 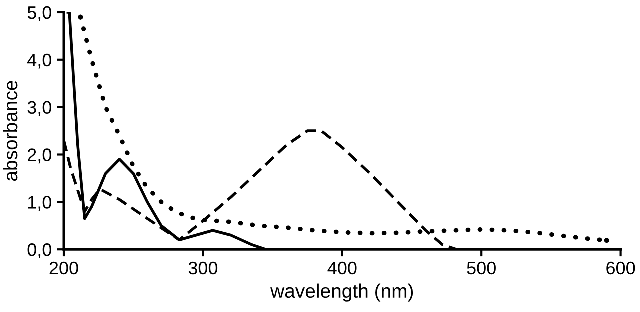 What do you see at coordinates (64, 268) in the screenshot?
I see `x-tick-label: 200` at bounding box center [64, 268].